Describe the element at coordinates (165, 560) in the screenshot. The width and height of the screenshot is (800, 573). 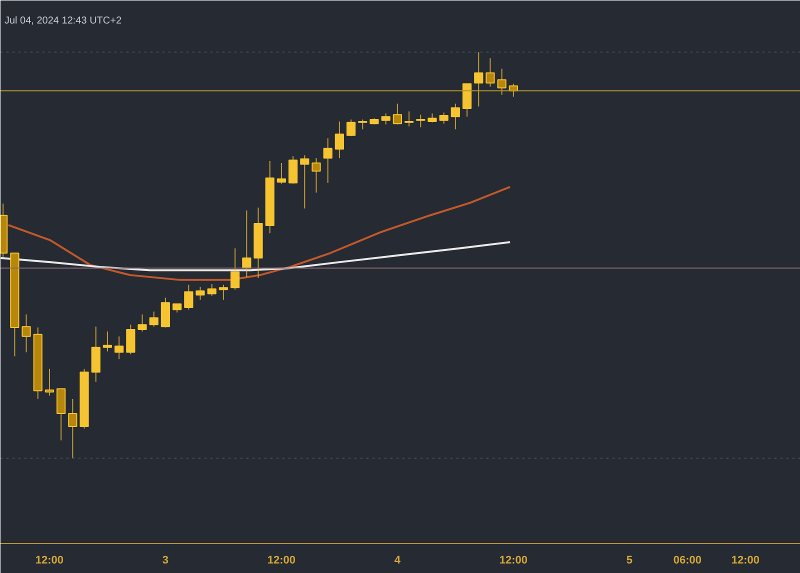
I see `x-tick-label: 3` at that location.